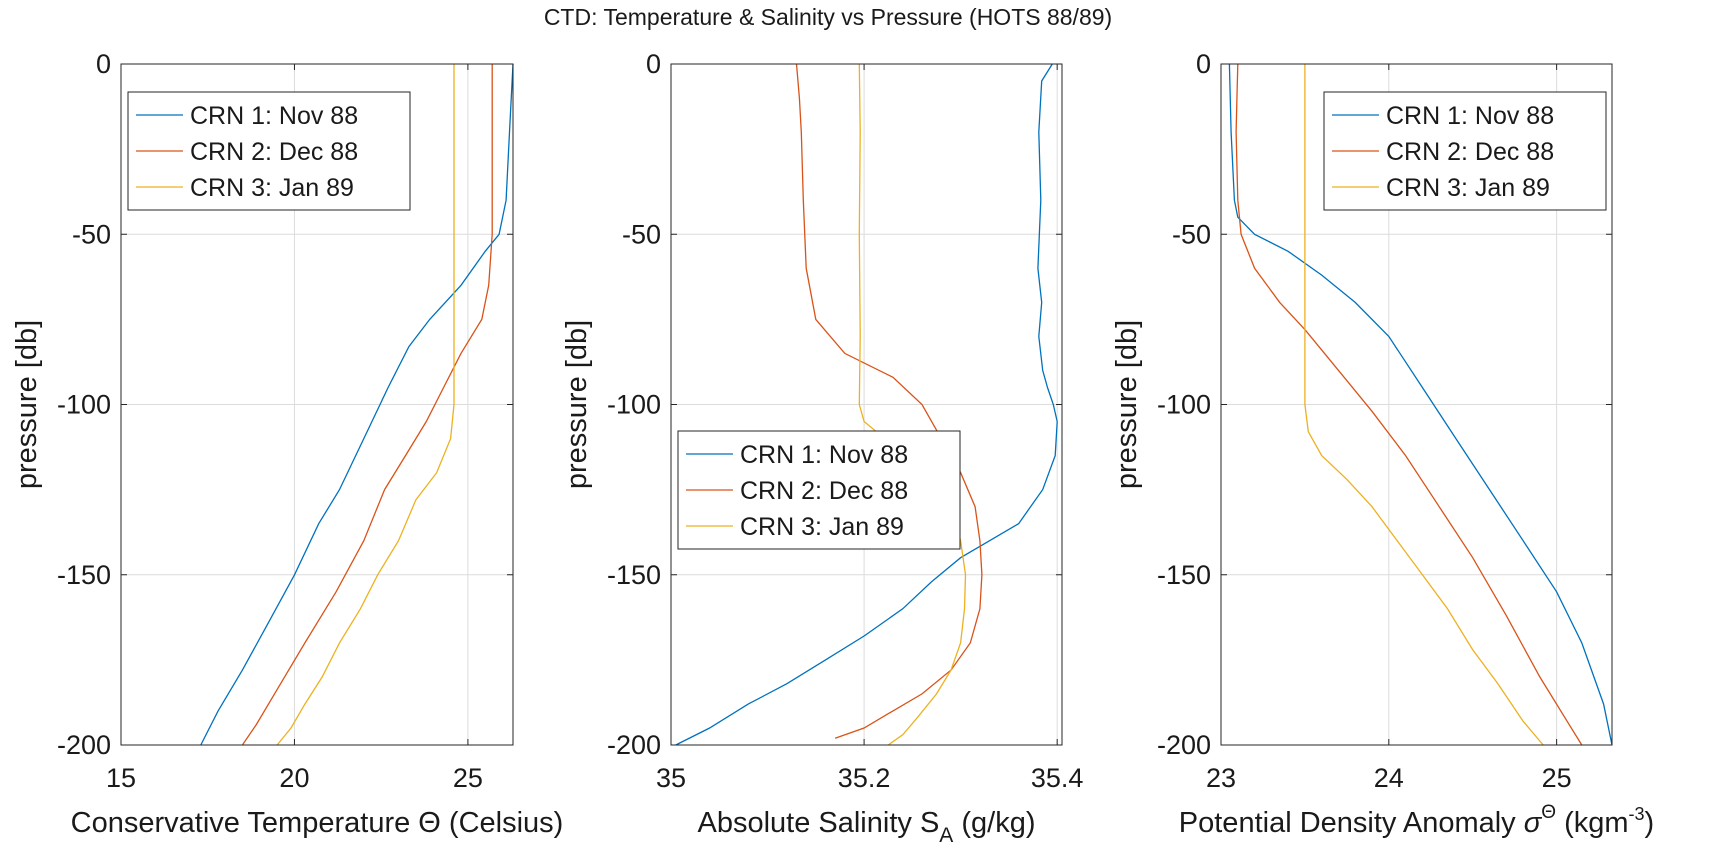  Describe the element at coordinates (1389, 778) in the screenshot. I see `x-tick-label: 24` at that location.